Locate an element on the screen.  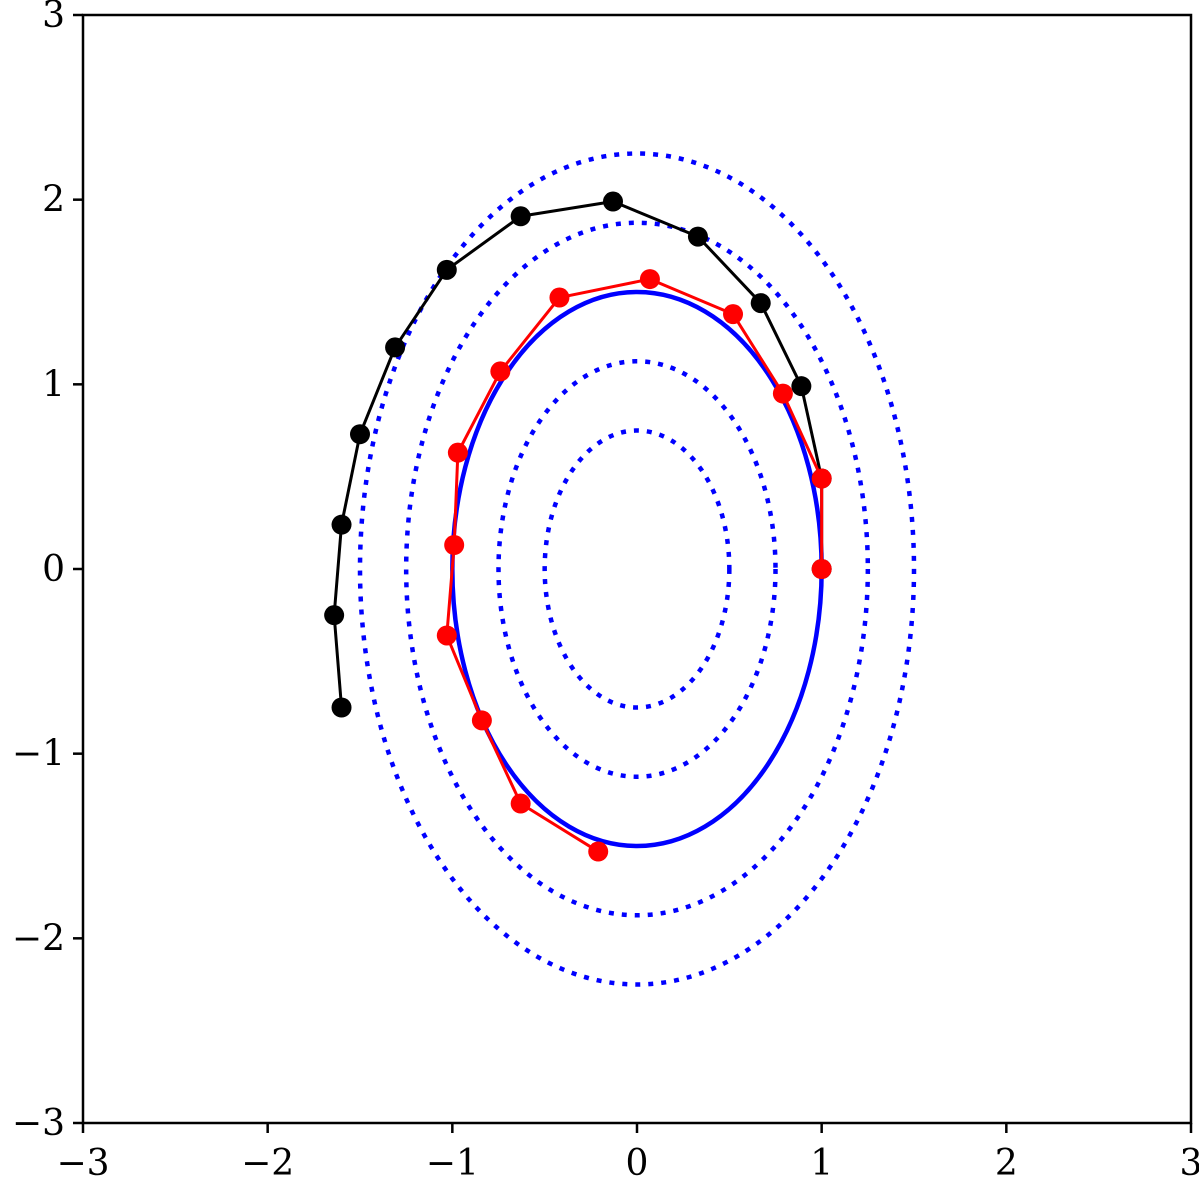
x-tick-label-1: −2 is located at coordinates (267, 1163).